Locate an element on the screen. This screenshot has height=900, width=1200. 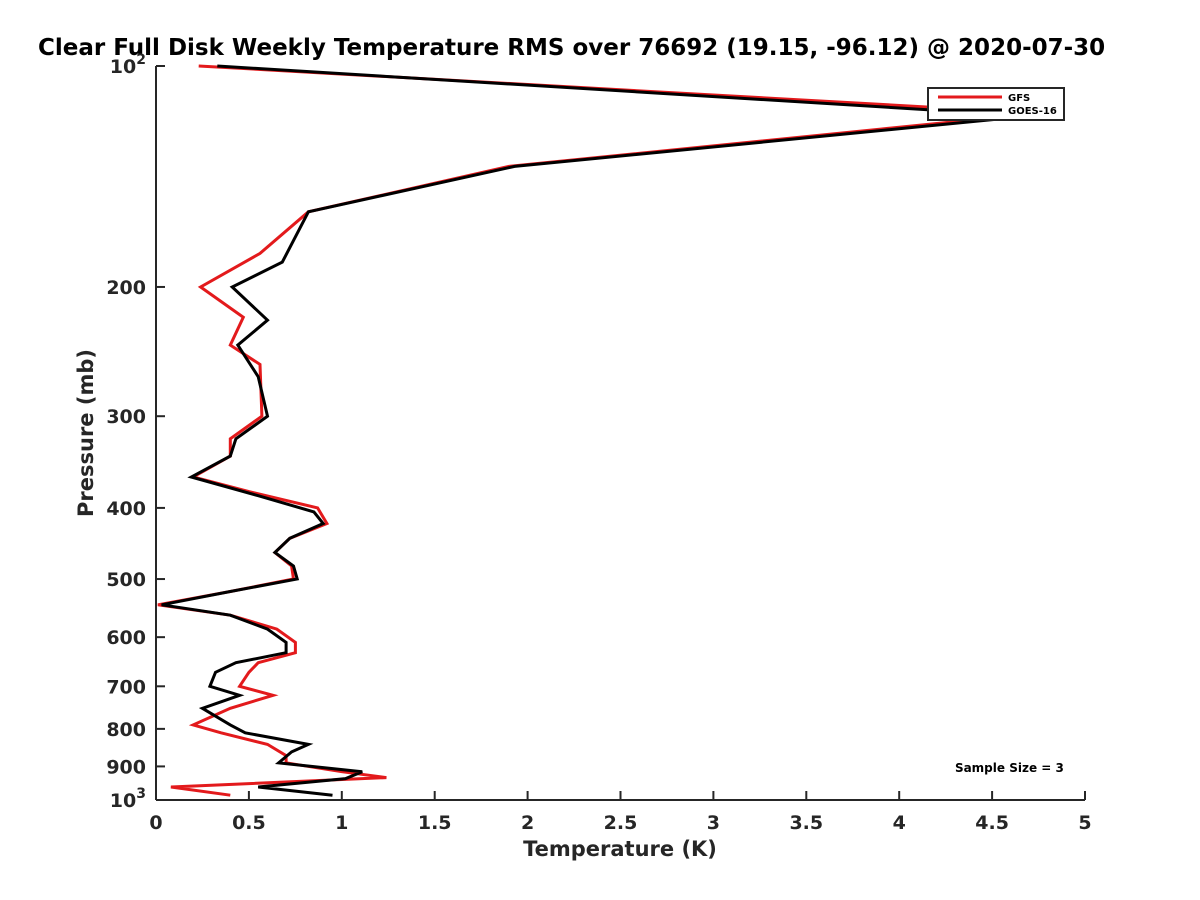
x-tick-label: 2.5 is located at coordinates (621, 823).